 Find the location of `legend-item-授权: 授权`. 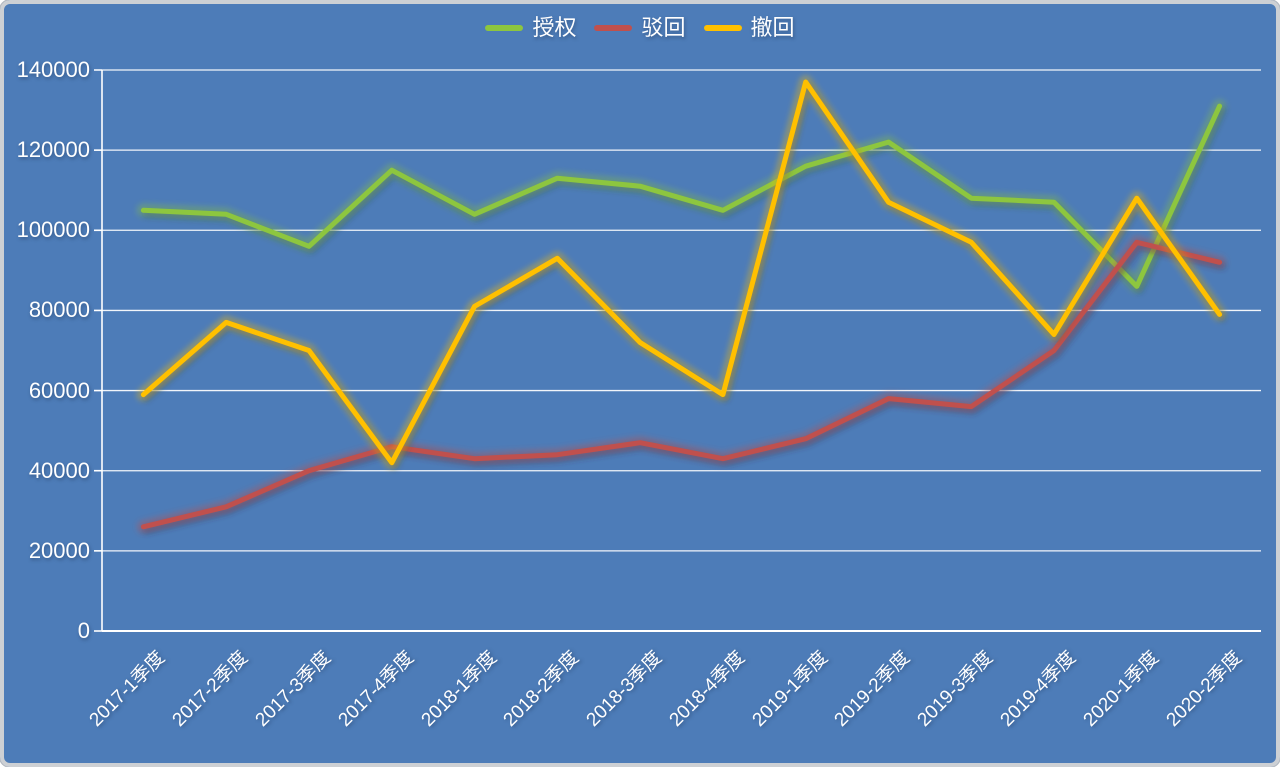

legend-item-授权: 授权 is located at coordinates (530, 28).